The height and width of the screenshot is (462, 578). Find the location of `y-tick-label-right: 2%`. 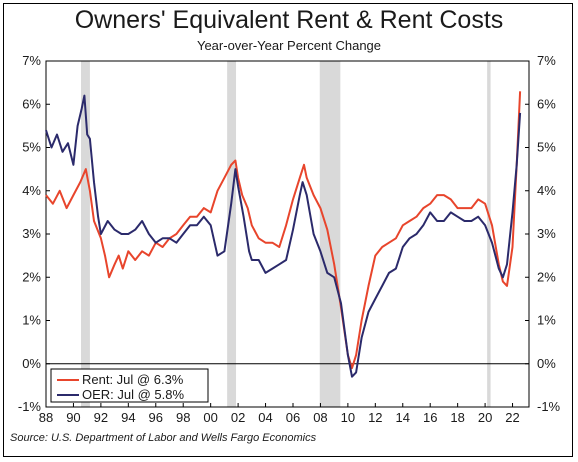

y-tick-label-right: 2% is located at coordinates (546, 276).